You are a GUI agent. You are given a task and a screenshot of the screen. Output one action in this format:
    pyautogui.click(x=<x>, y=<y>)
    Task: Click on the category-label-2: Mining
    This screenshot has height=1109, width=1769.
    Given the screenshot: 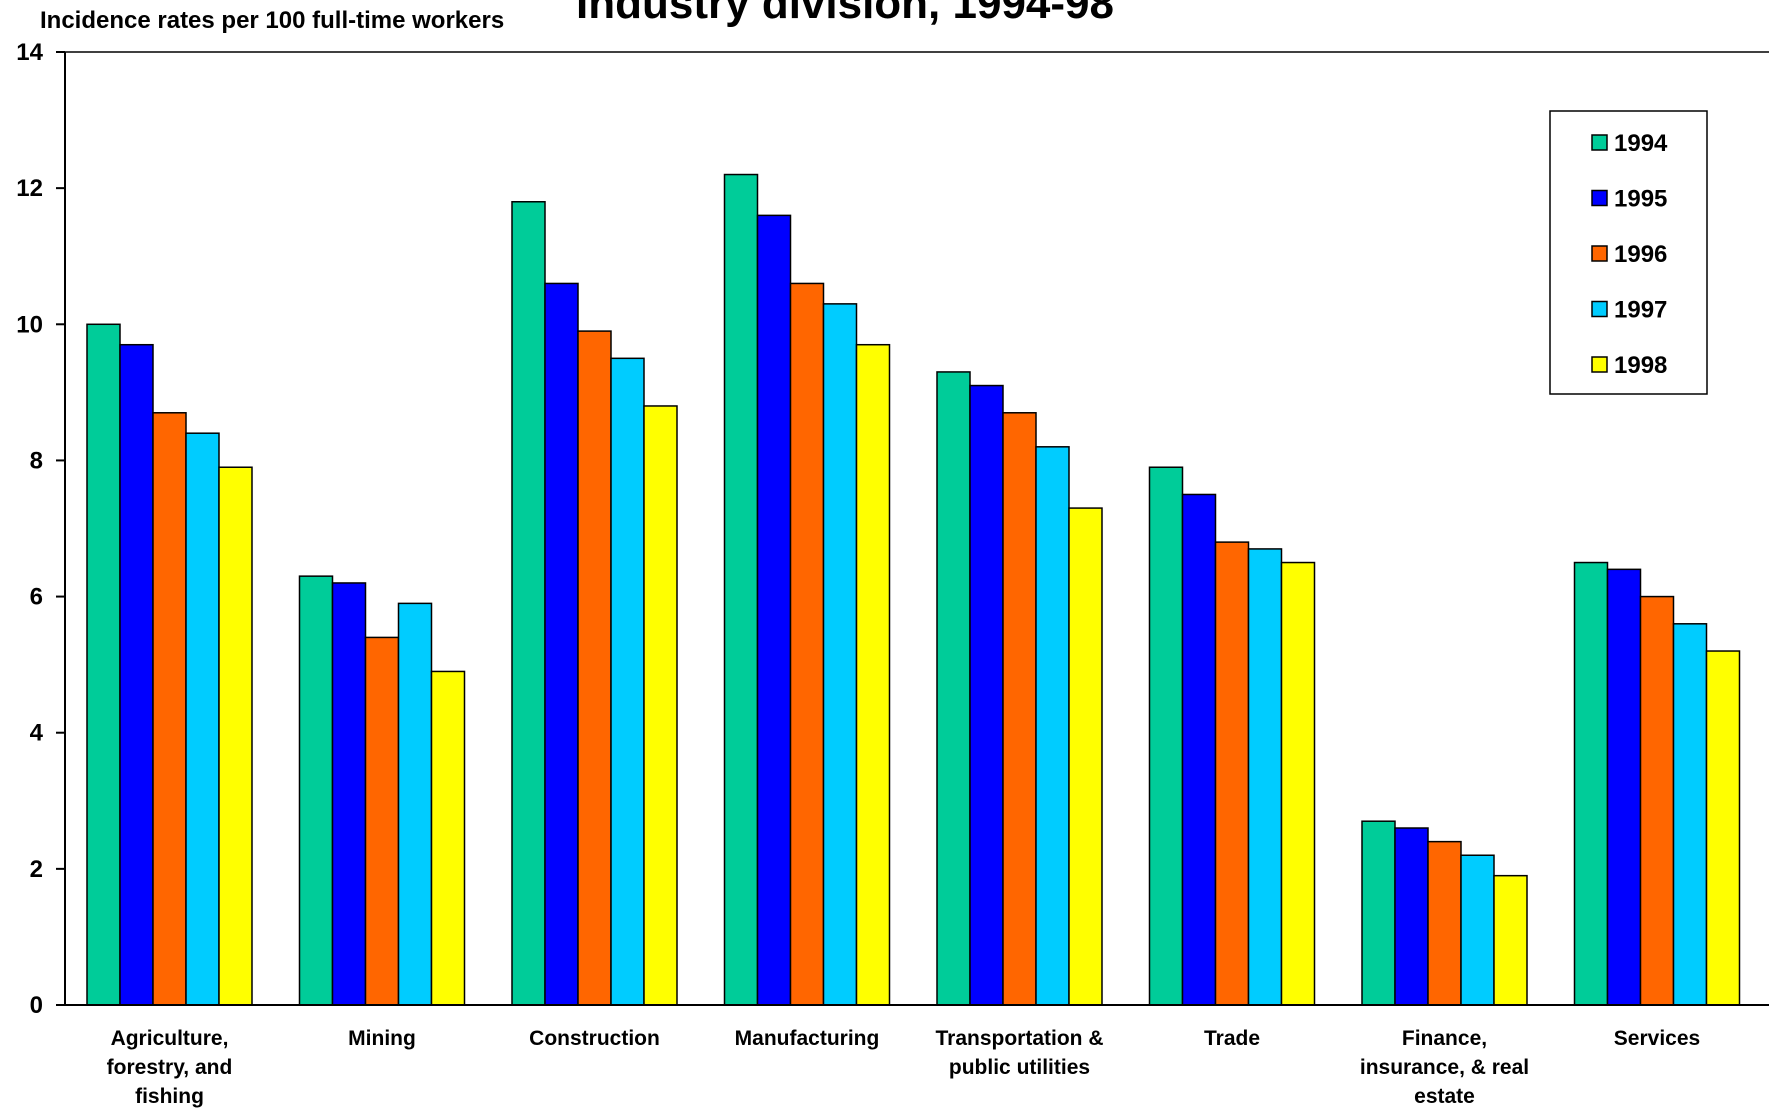 What is the action you would take?
    pyautogui.click(x=382, y=1038)
    